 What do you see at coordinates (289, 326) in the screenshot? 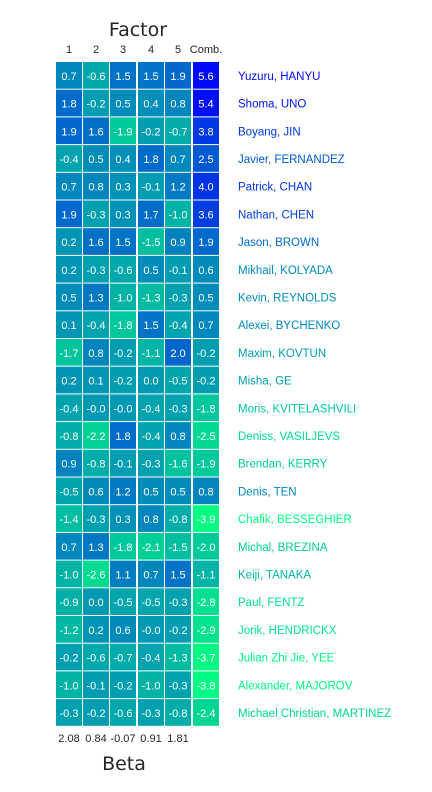
I see `row-label: Alexei, BYCHENKO` at bounding box center [289, 326].